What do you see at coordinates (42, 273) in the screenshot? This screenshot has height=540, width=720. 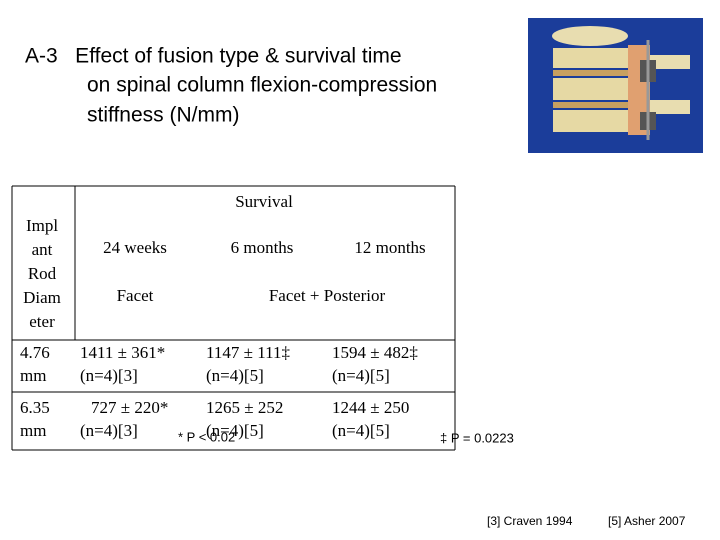 I see `corner-label: Rod` at bounding box center [42, 273].